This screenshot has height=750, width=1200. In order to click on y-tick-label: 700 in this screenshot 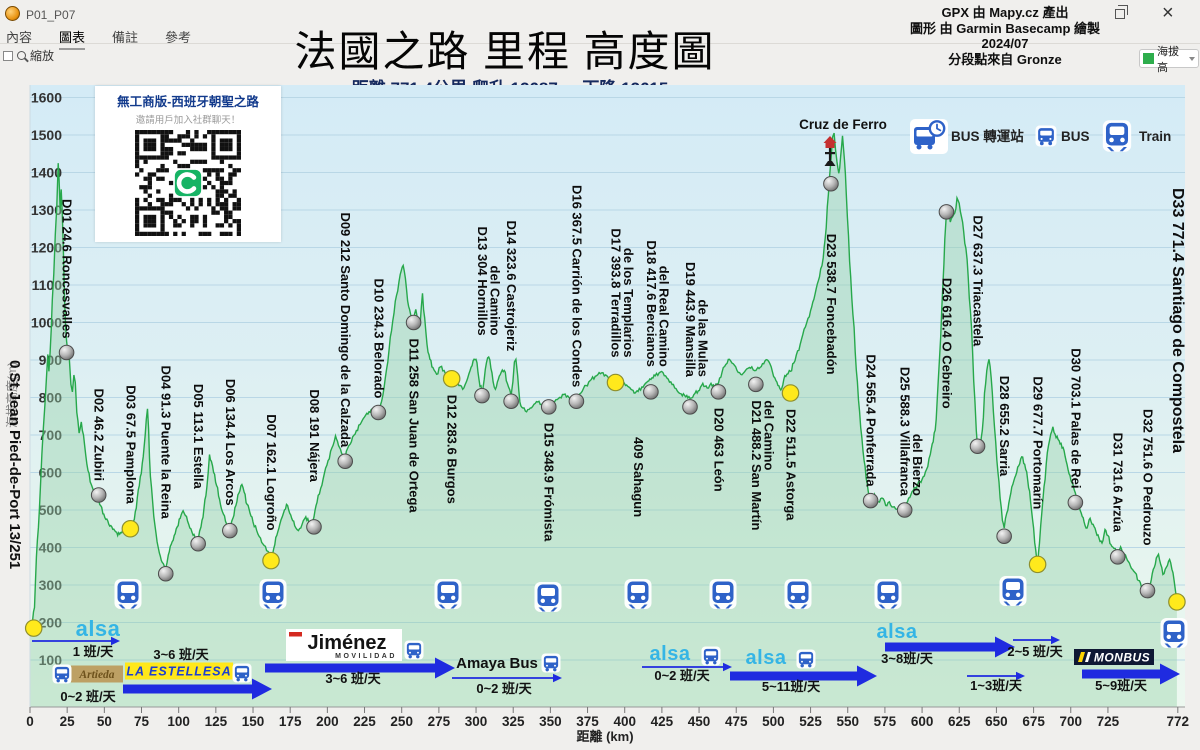, I will do `click(51, 435)`.